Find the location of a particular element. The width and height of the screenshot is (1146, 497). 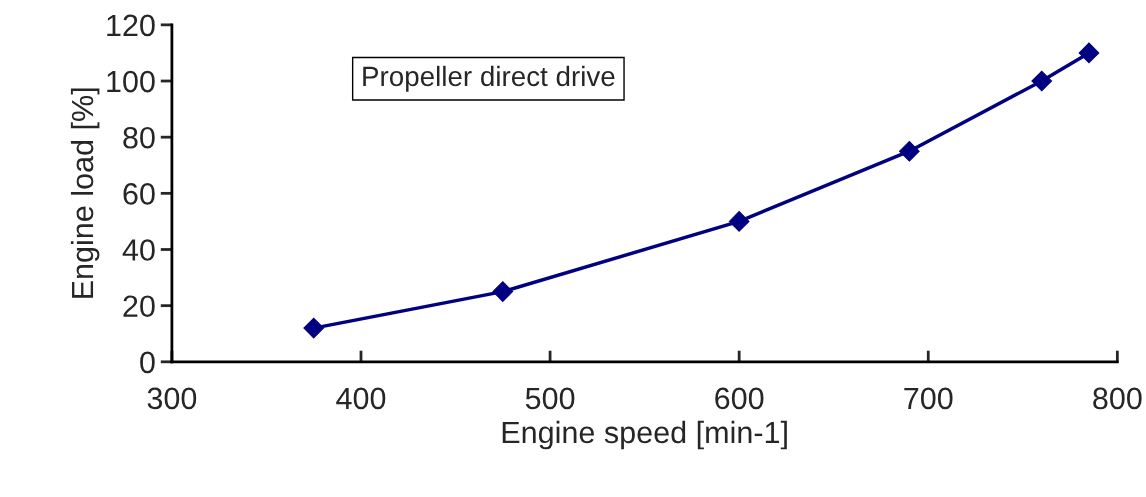

x-tick-label: 800 is located at coordinates (1117, 398).